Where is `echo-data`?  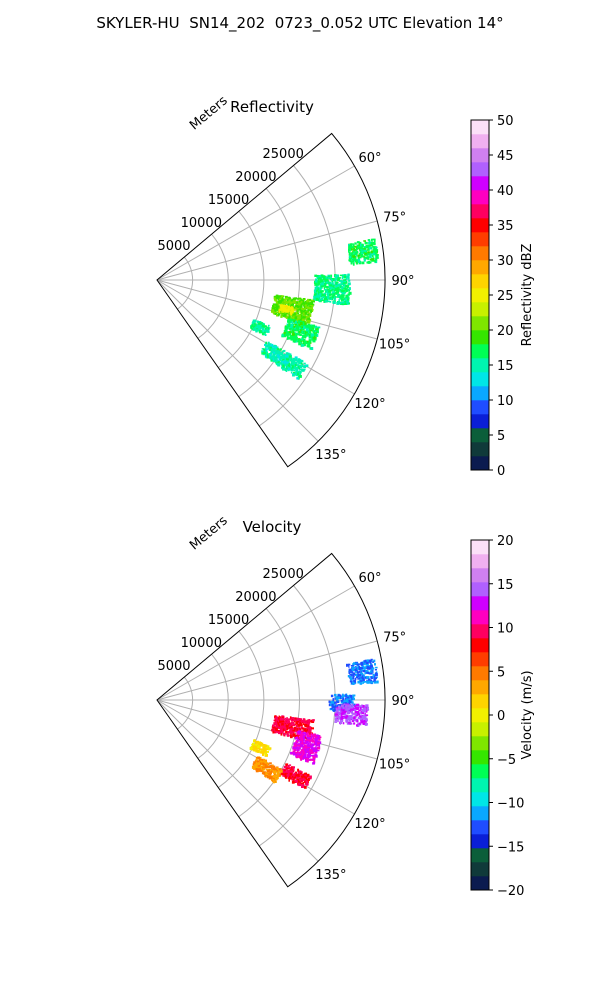 echo-data is located at coordinates (314, 309).